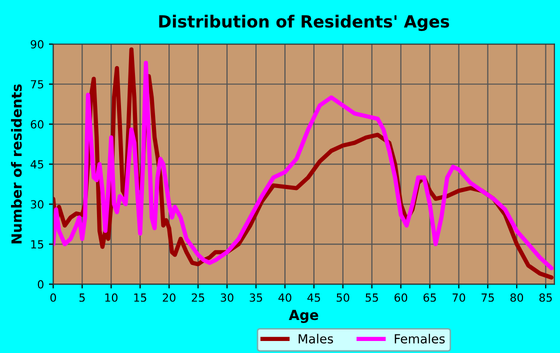  Describe the element at coordinates (37, 244) in the screenshot. I see `y-tick-label: 15` at that location.